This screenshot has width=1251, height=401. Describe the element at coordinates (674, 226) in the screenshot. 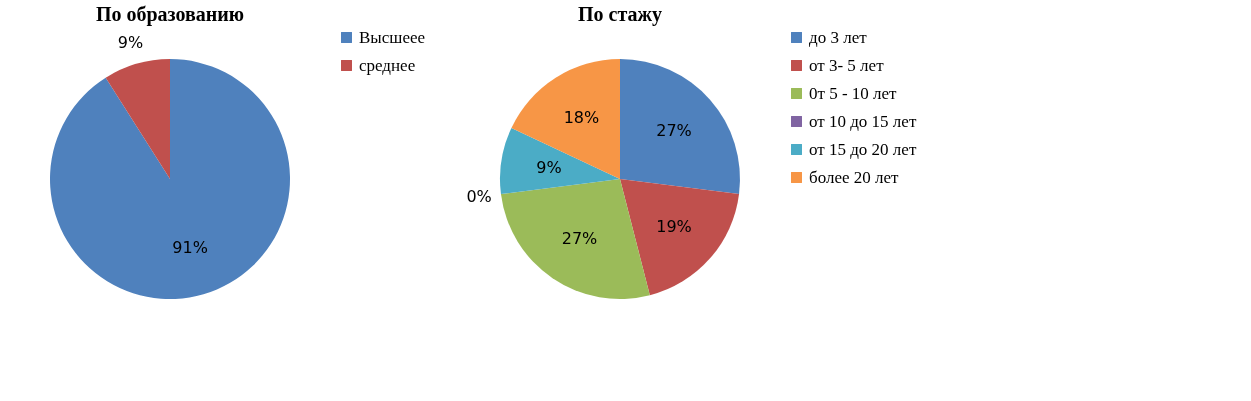

I see `data-label: 19%` at that location.